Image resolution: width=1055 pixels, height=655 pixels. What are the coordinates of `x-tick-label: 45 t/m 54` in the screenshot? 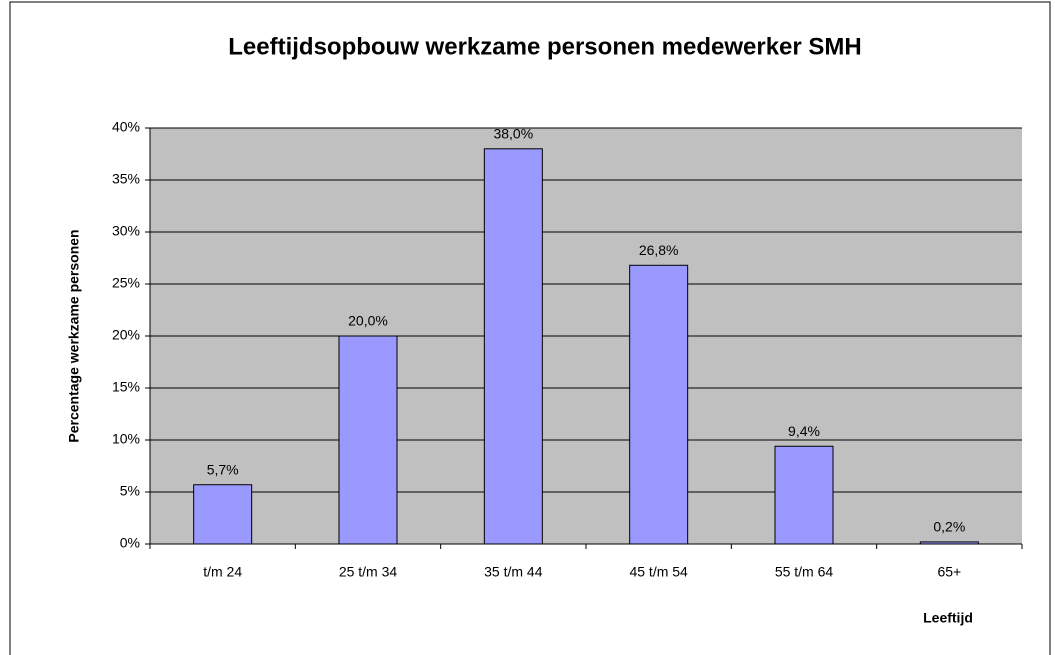 It's located at (658, 572).